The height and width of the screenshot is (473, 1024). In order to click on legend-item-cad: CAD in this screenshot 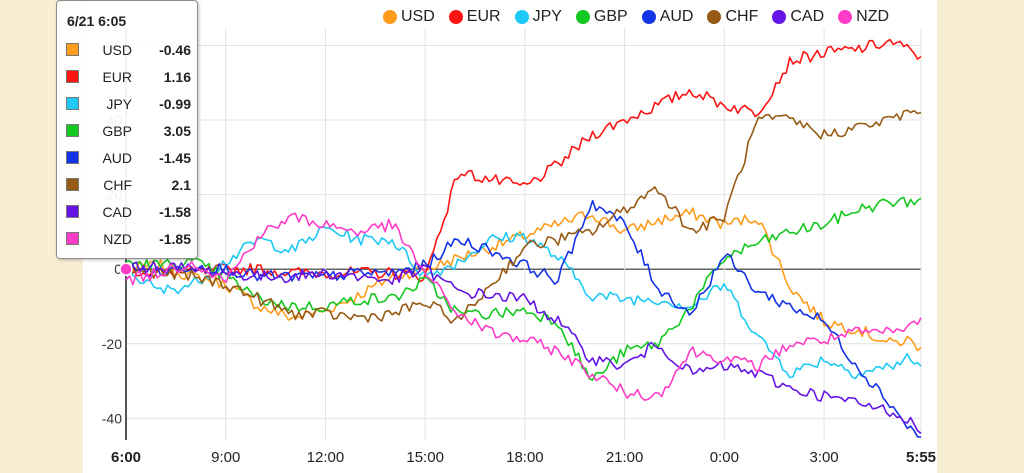, I will do `click(798, 17)`.